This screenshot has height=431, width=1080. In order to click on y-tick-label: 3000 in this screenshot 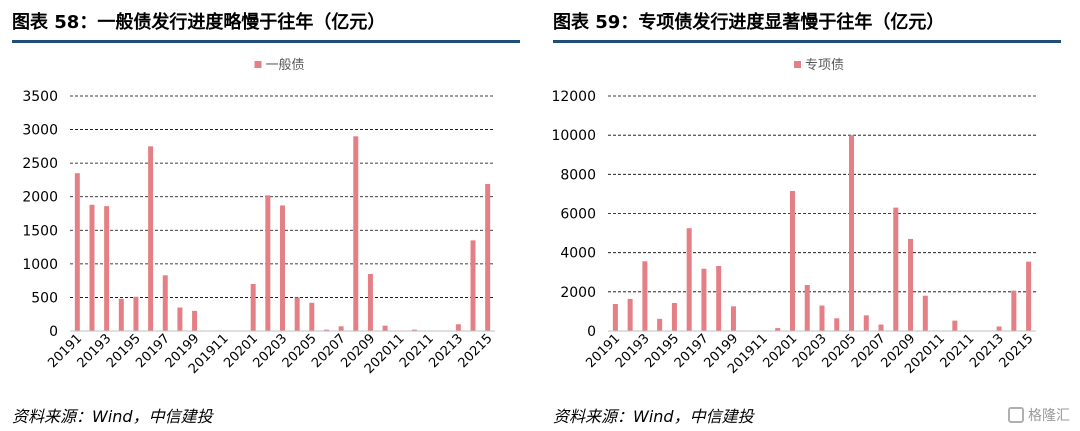, I will do `click(40, 131)`.